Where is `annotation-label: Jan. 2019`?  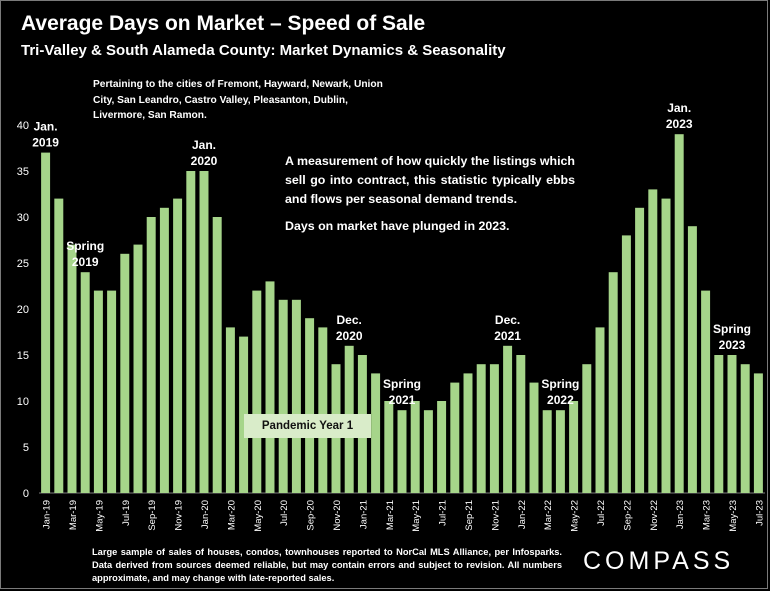
annotation-label: Jan. 2019 is located at coordinates (45, 135).